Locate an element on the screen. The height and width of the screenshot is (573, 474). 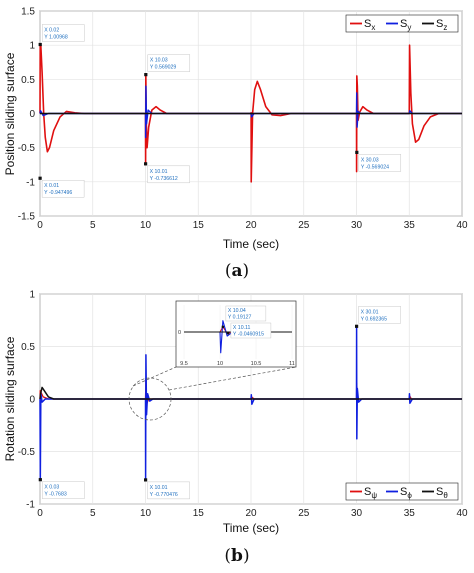
panel-b-legend-entry: Sϕ is located at coordinates (406, 493).